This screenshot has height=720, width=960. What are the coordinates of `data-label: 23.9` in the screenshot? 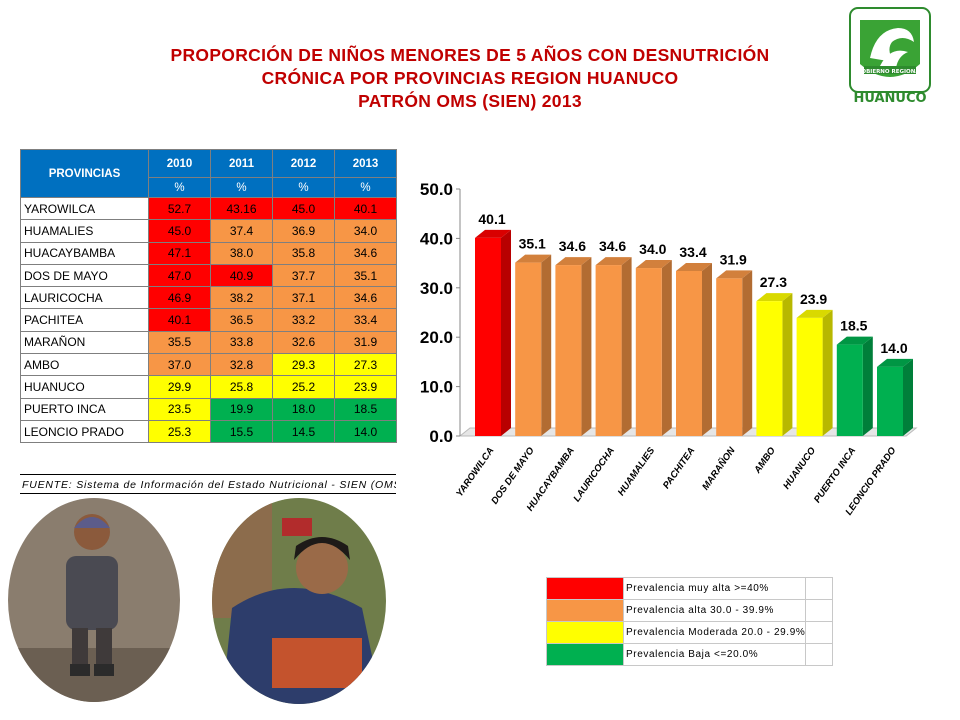 It's located at (813, 299).